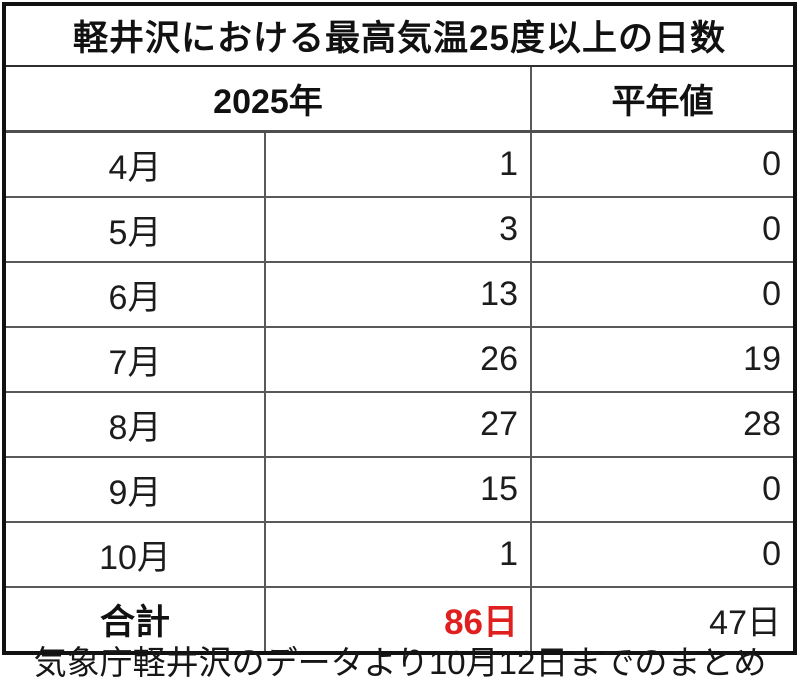 This screenshot has height=683, width=800. What do you see at coordinates (134, 424) in the screenshot?
I see `month-cell: 8月` at bounding box center [134, 424].